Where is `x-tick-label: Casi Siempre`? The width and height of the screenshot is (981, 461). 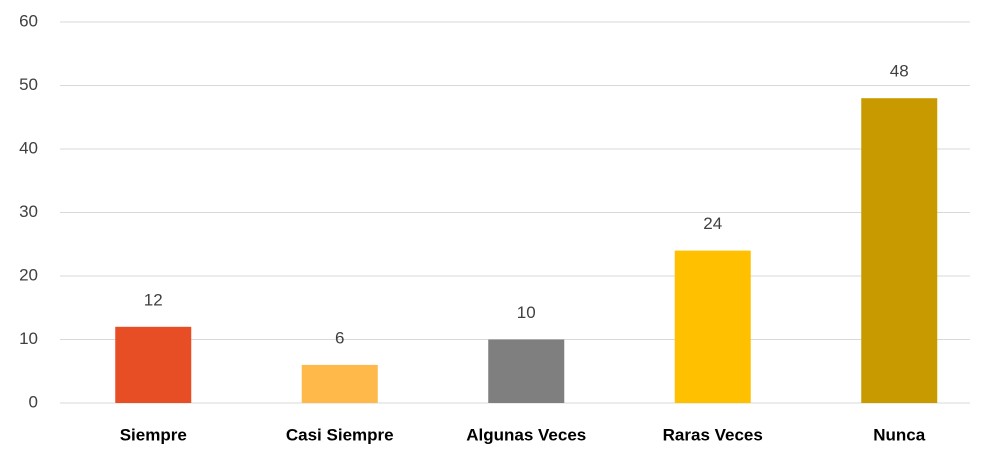 x-tick-label: Casi Siempre is located at coordinates (340, 434).